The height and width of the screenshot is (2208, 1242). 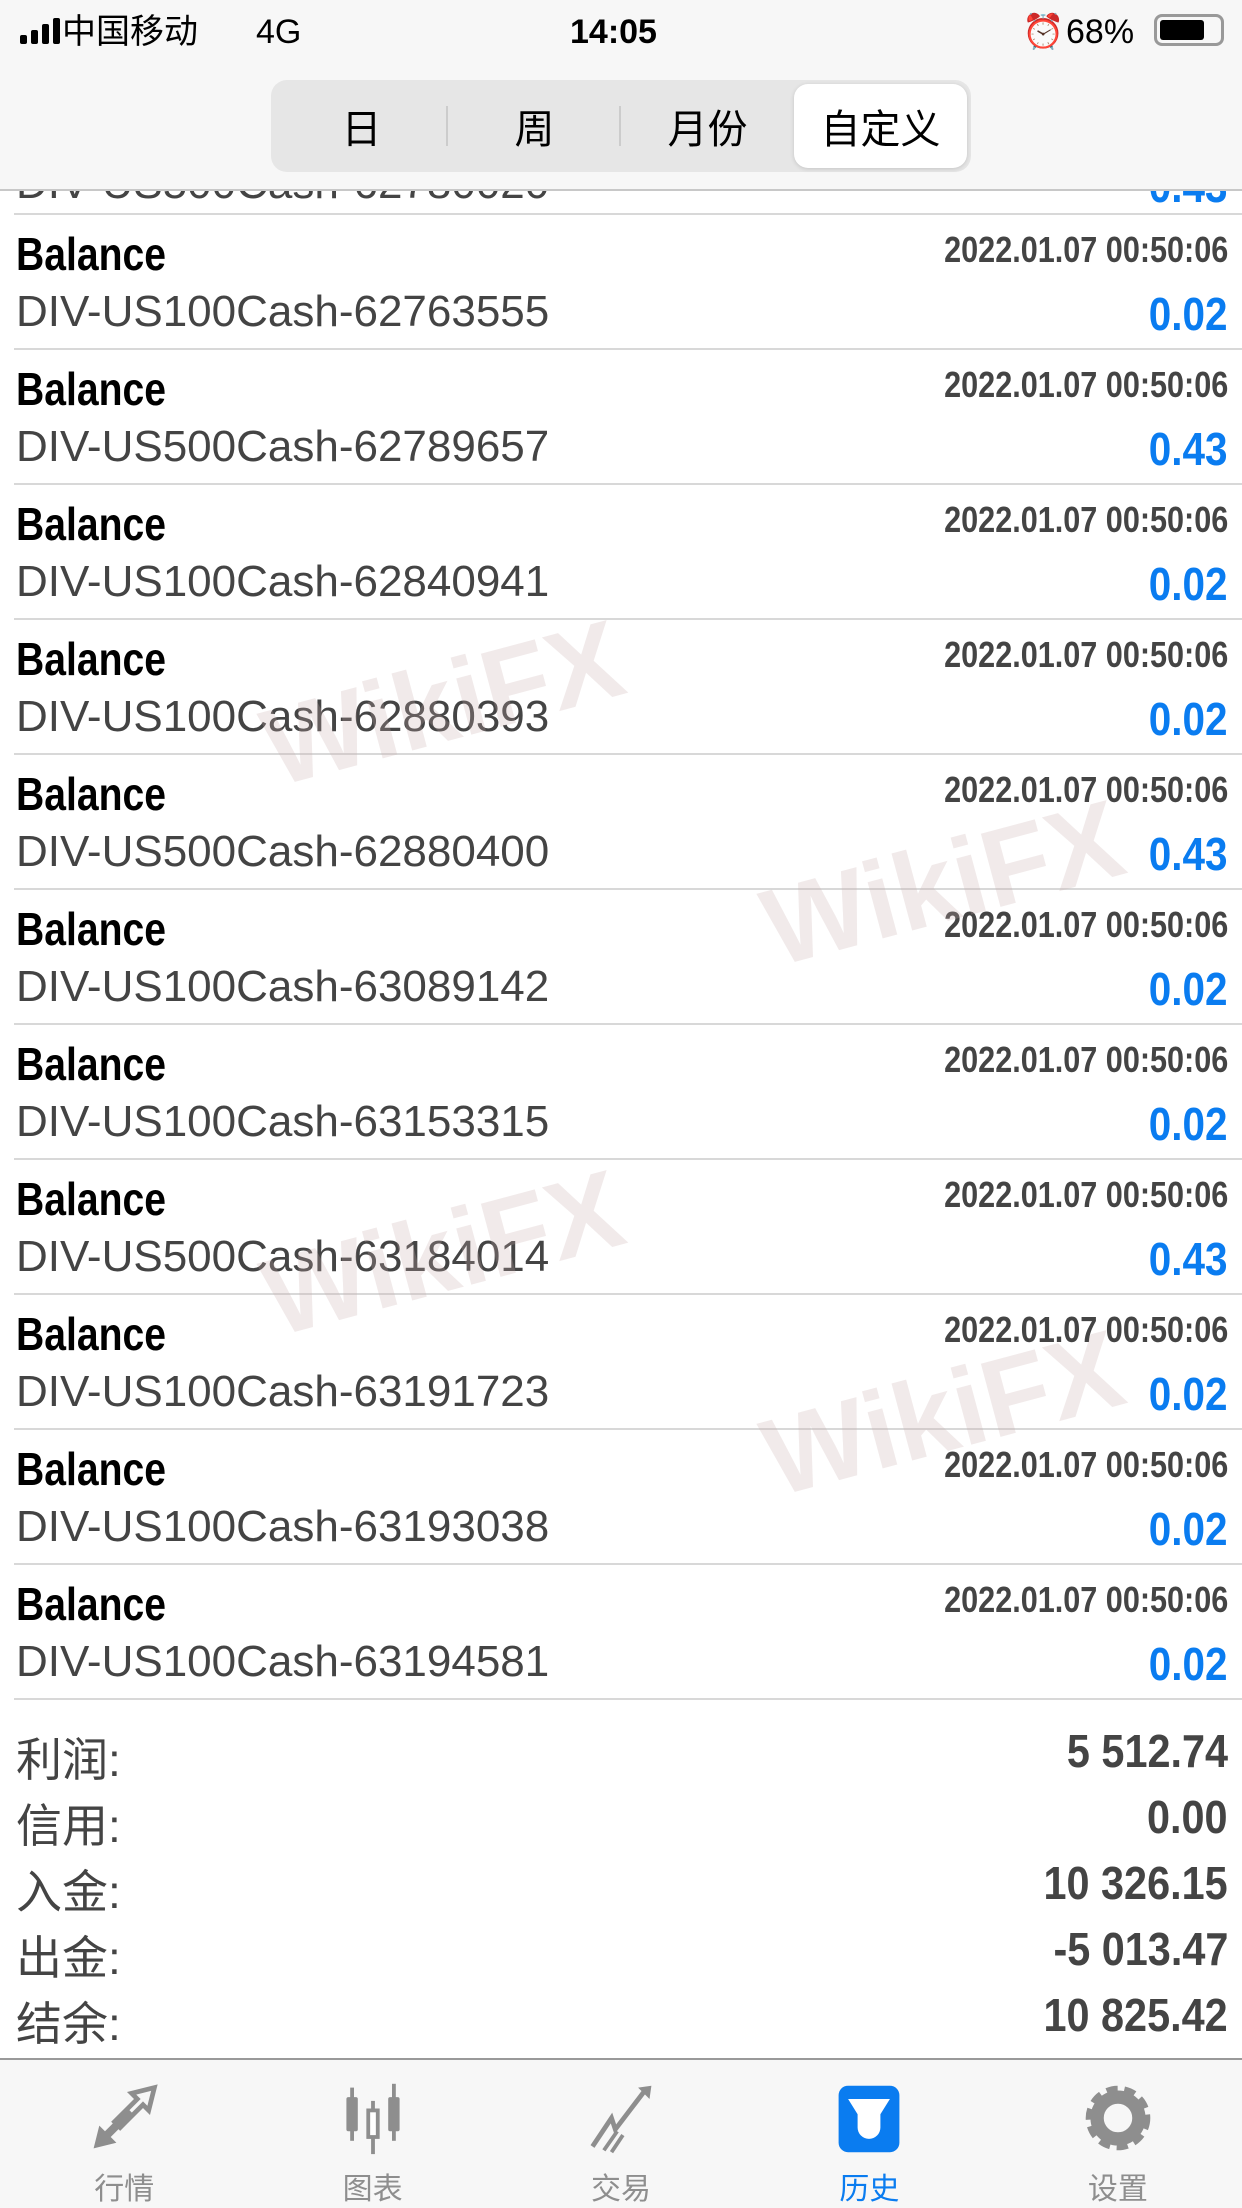 What do you see at coordinates (130, 32) in the screenshot?
I see `carrier: 中国移动` at bounding box center [130, 32].